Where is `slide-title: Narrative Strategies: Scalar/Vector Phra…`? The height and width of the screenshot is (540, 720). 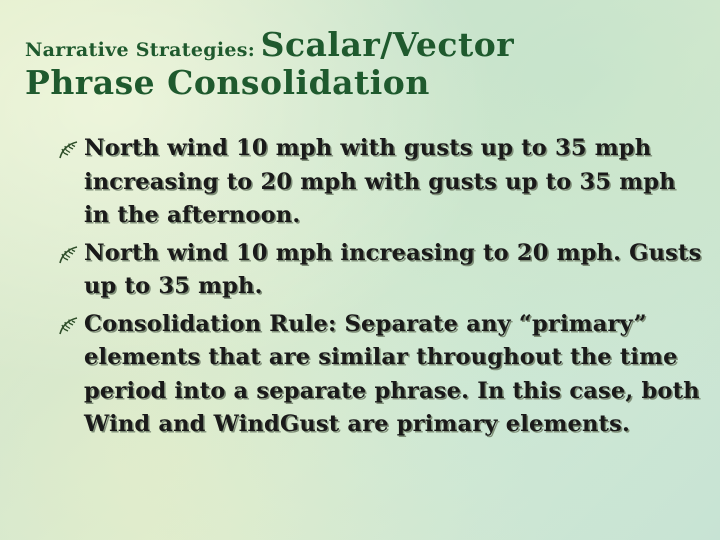 slide-title: Narrative Strategies: Scalar/Vector Phra… is located at coordinates (365, 64).